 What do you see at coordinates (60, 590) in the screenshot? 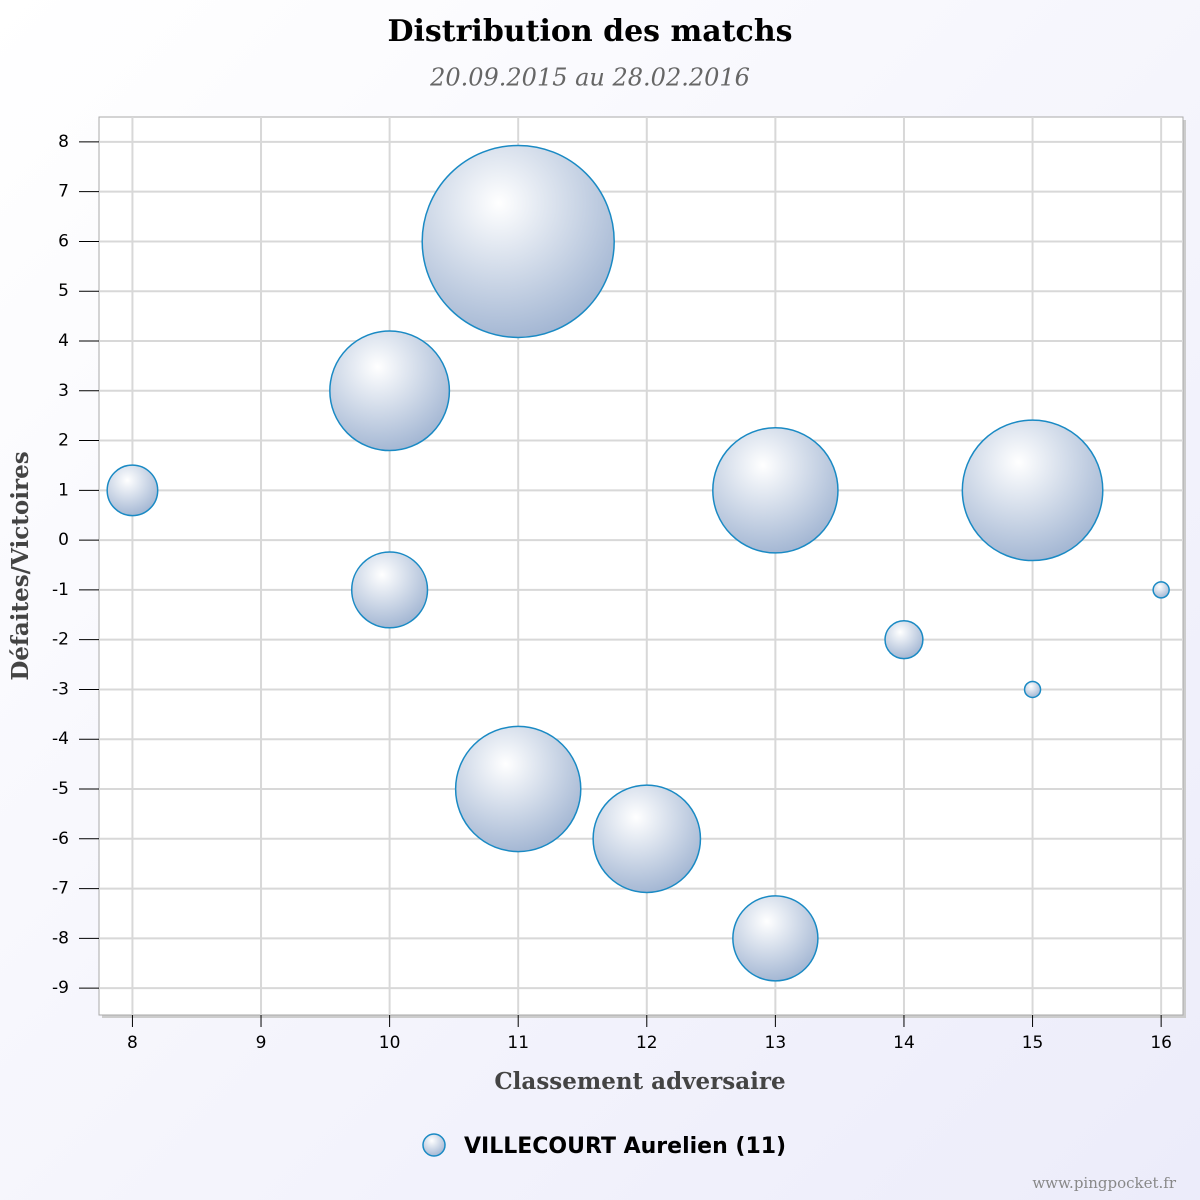
I see `y-tick-label: -1` at bounding box center [60, 590].